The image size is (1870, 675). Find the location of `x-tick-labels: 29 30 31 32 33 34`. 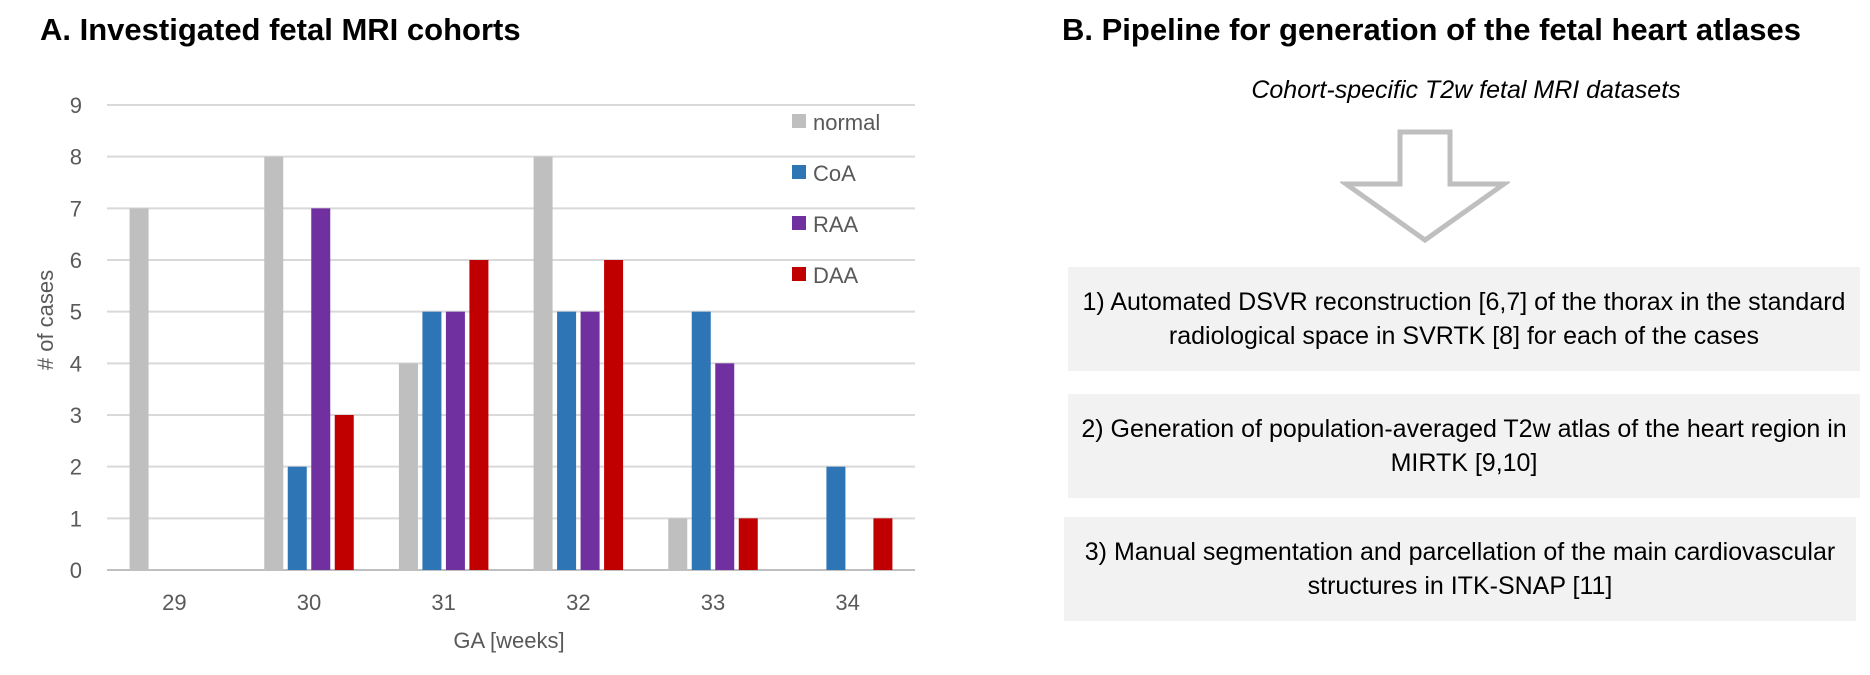

x-tick-labels: 29 30 31 32 33 34 is located at coordinates (511, 602).